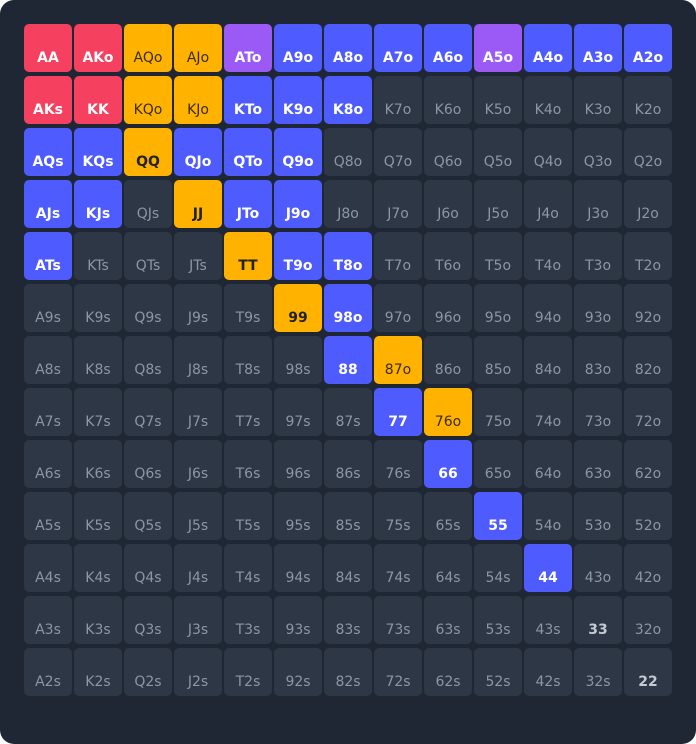  I want to click on hand-cell-jts: JTs, so click(198, 256).